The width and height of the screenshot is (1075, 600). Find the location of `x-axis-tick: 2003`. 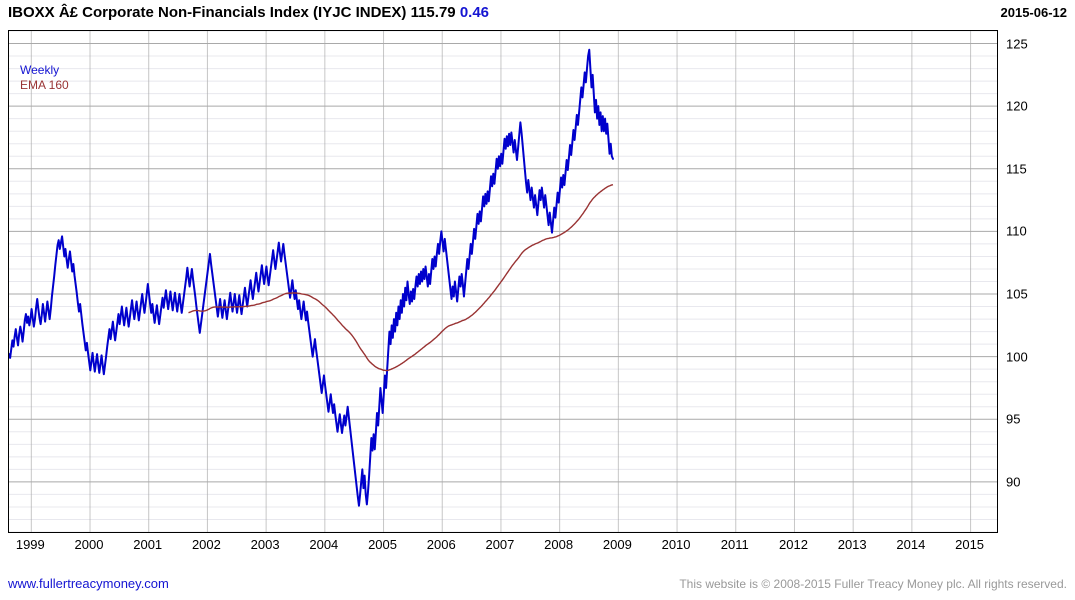

x-axis-tick: 2003 is located at coordinates (265, 544).